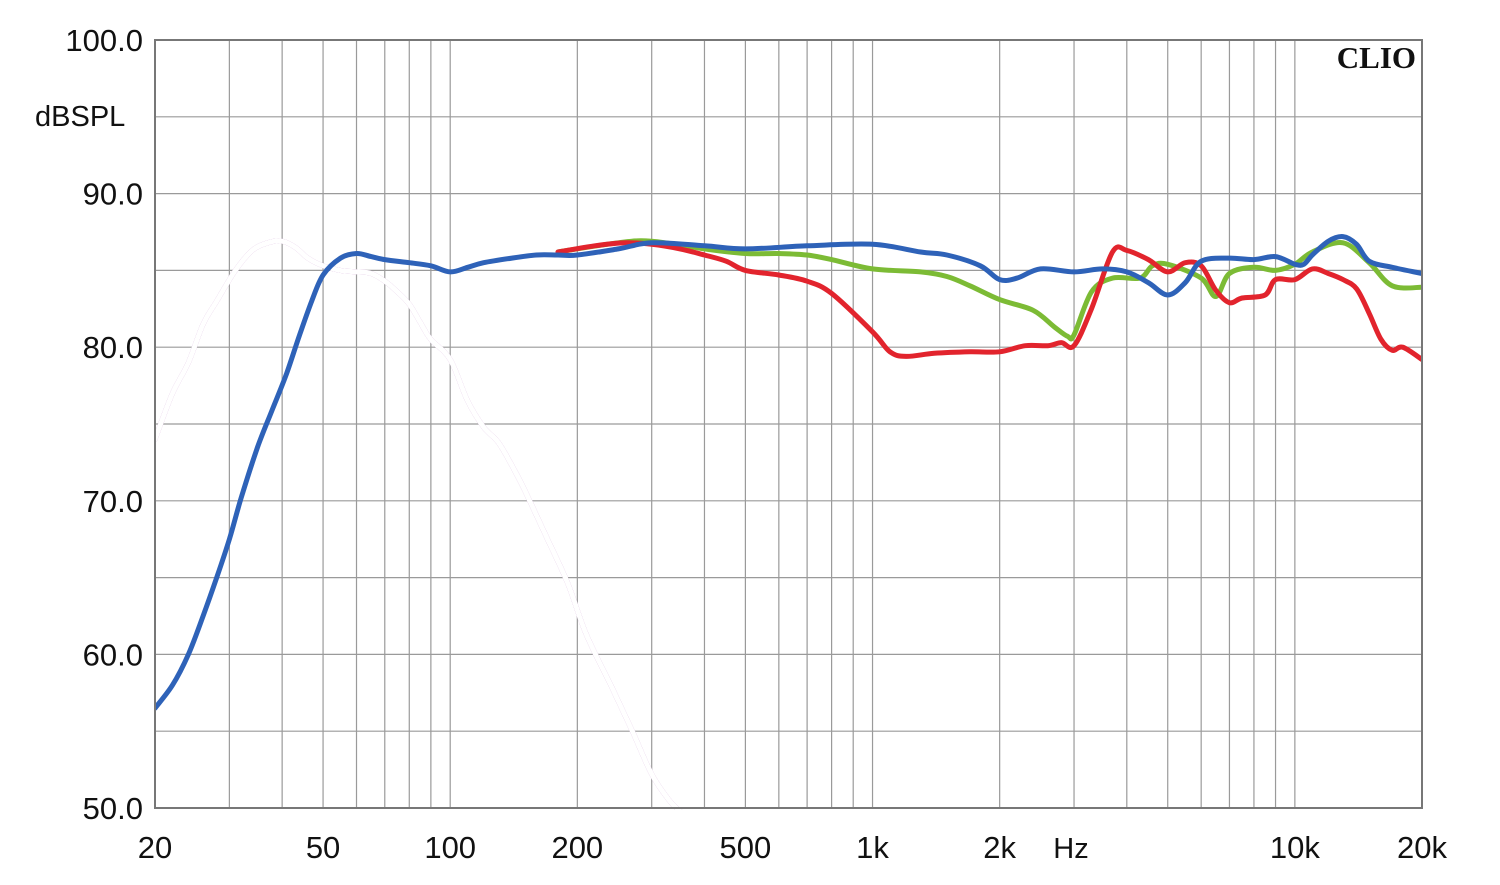 The height and width of the screenshot is (885, 1500). I want to click on x-tick-label: 20, so click(155, 847).